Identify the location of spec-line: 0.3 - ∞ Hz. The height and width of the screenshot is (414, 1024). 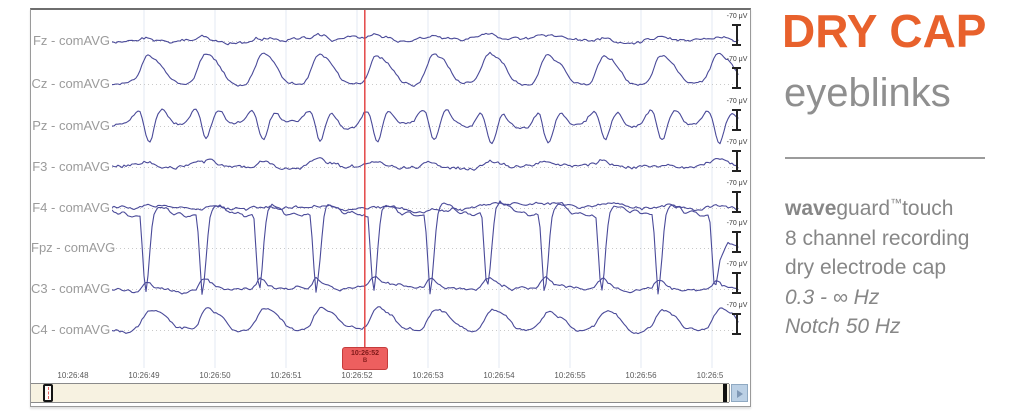
(902, 298).